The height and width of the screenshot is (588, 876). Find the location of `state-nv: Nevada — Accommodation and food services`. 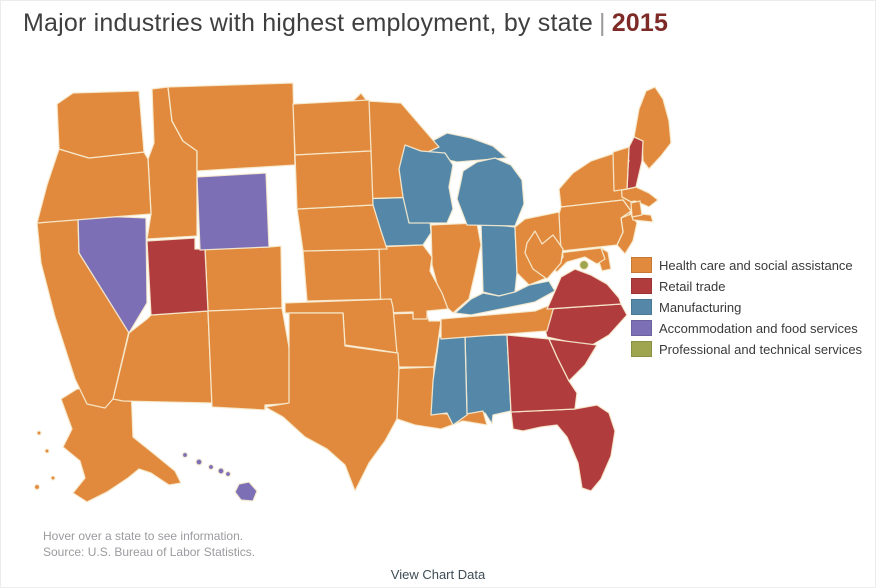

state-nv: Nevada — Accommodation and food services is located at coordinates (112, 274).